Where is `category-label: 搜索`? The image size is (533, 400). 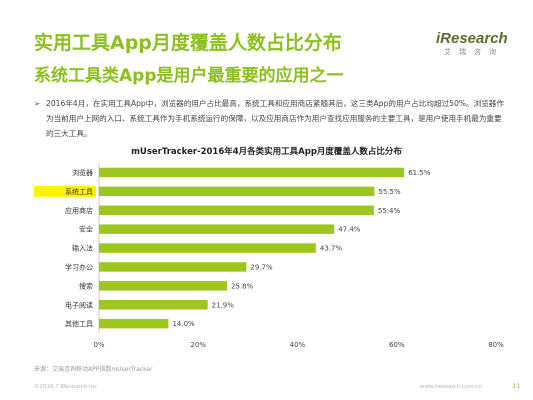 category-label: 搜索 is located at coordinates (86, 285).